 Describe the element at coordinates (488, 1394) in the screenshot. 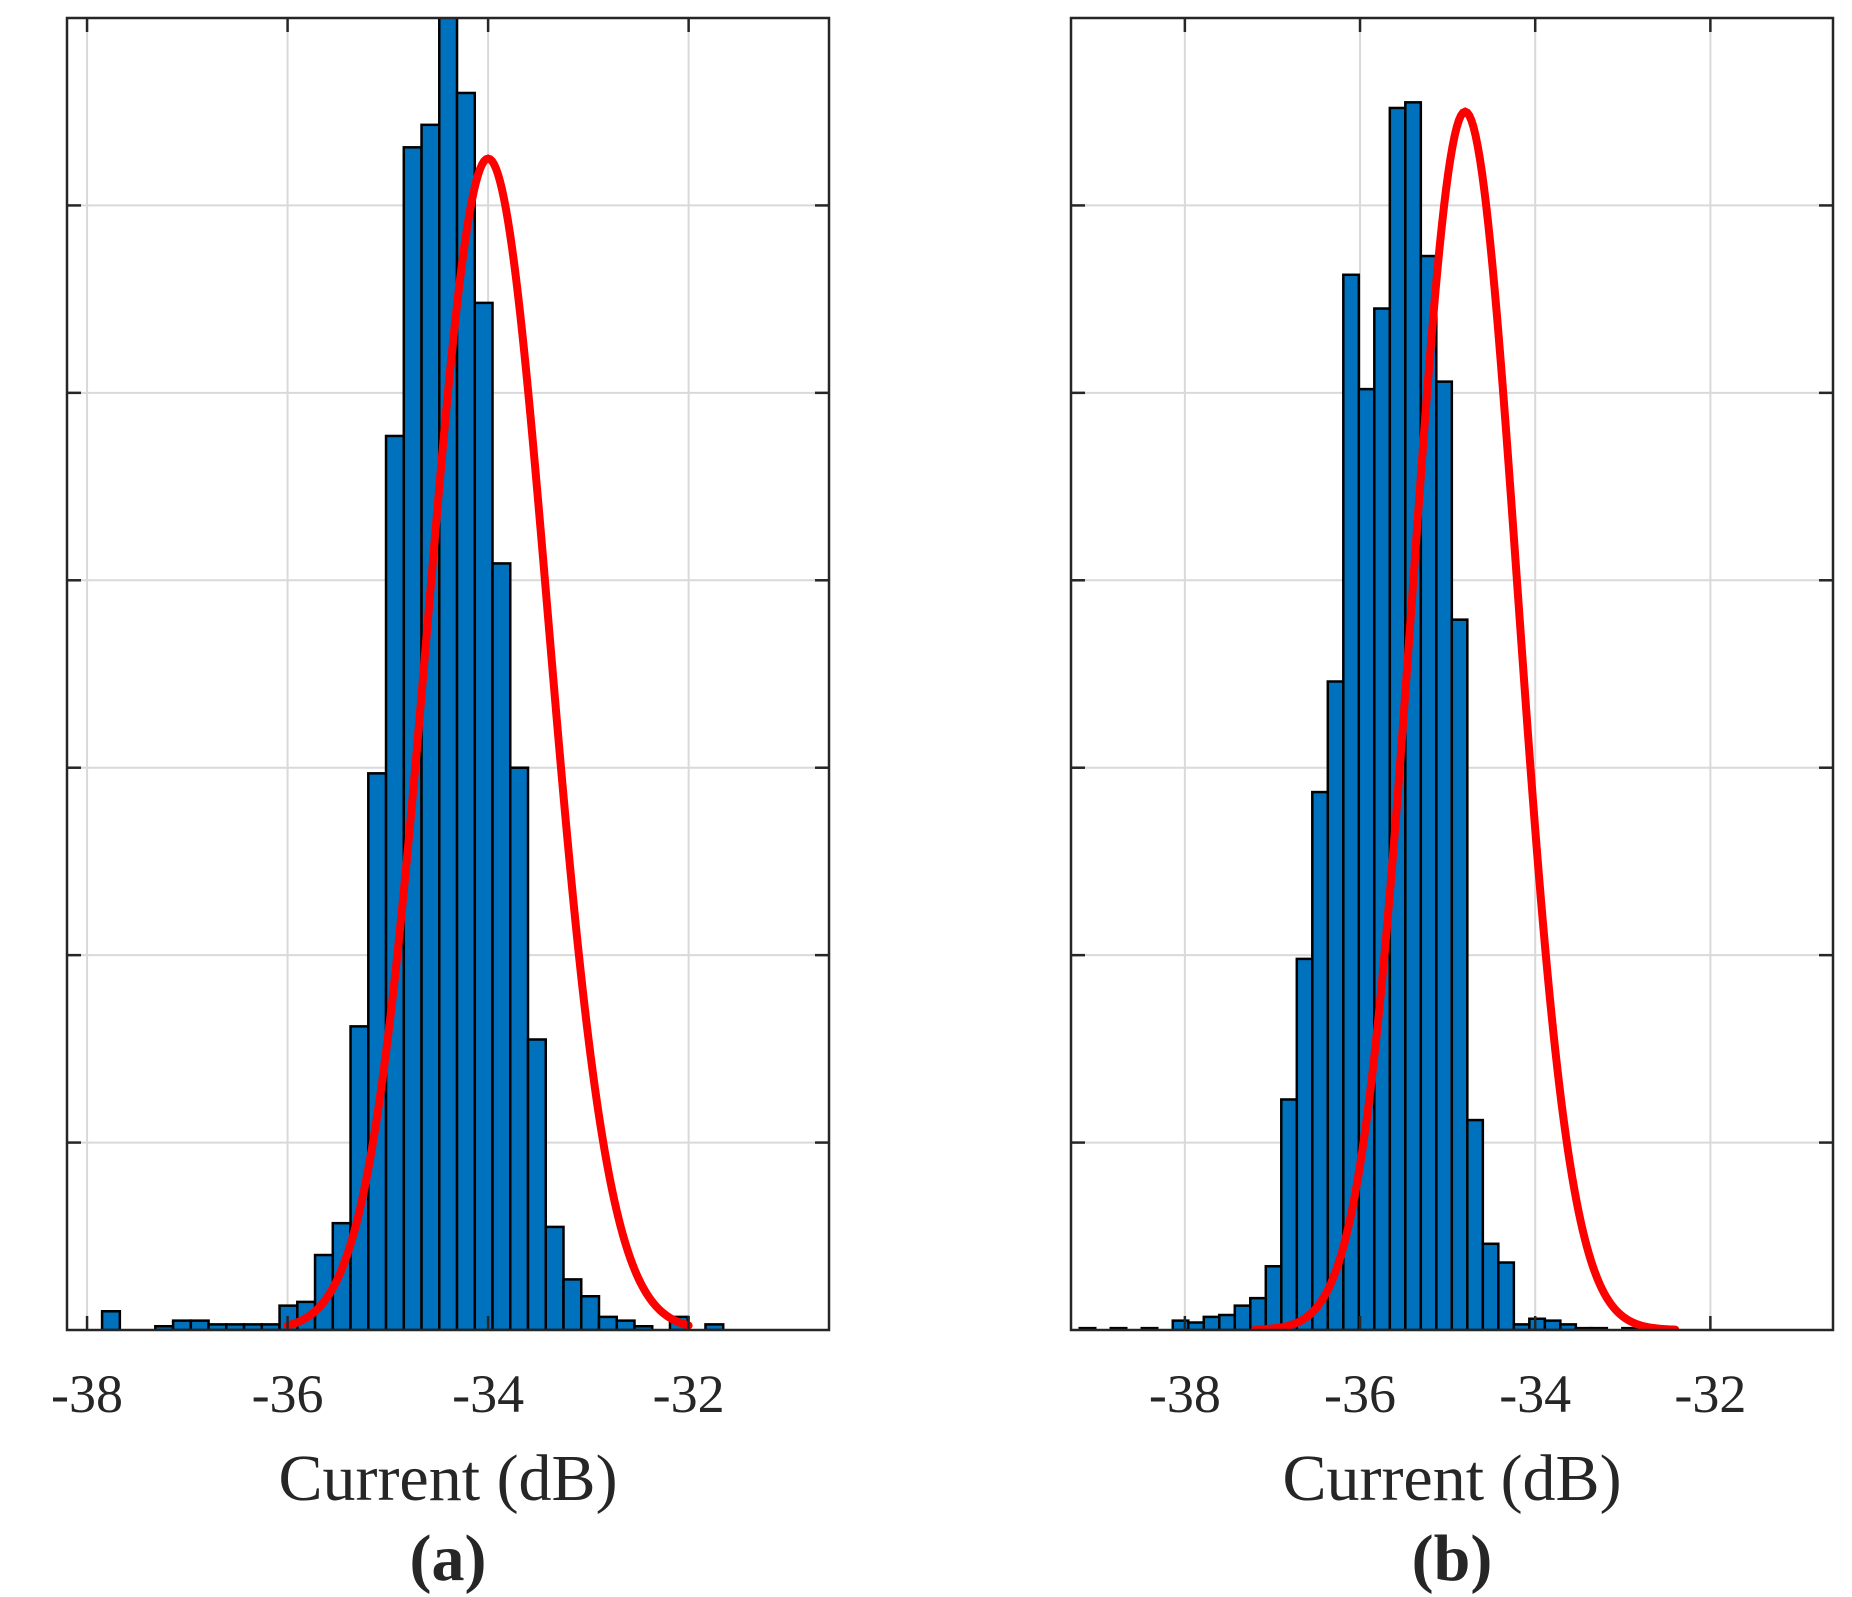

I see `panel-a-xtick-label-2: -34` at that location.